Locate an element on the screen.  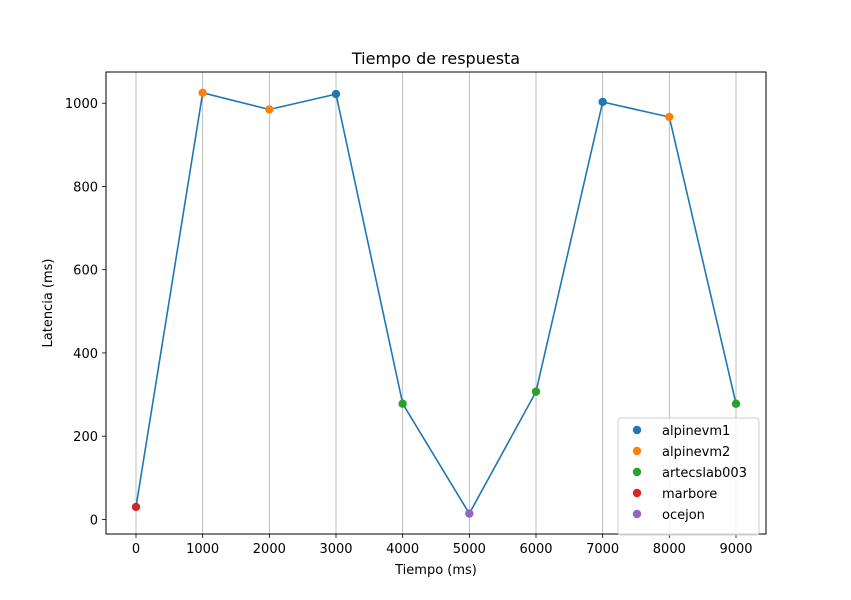
legend-box is located at coordinates (688, 476).